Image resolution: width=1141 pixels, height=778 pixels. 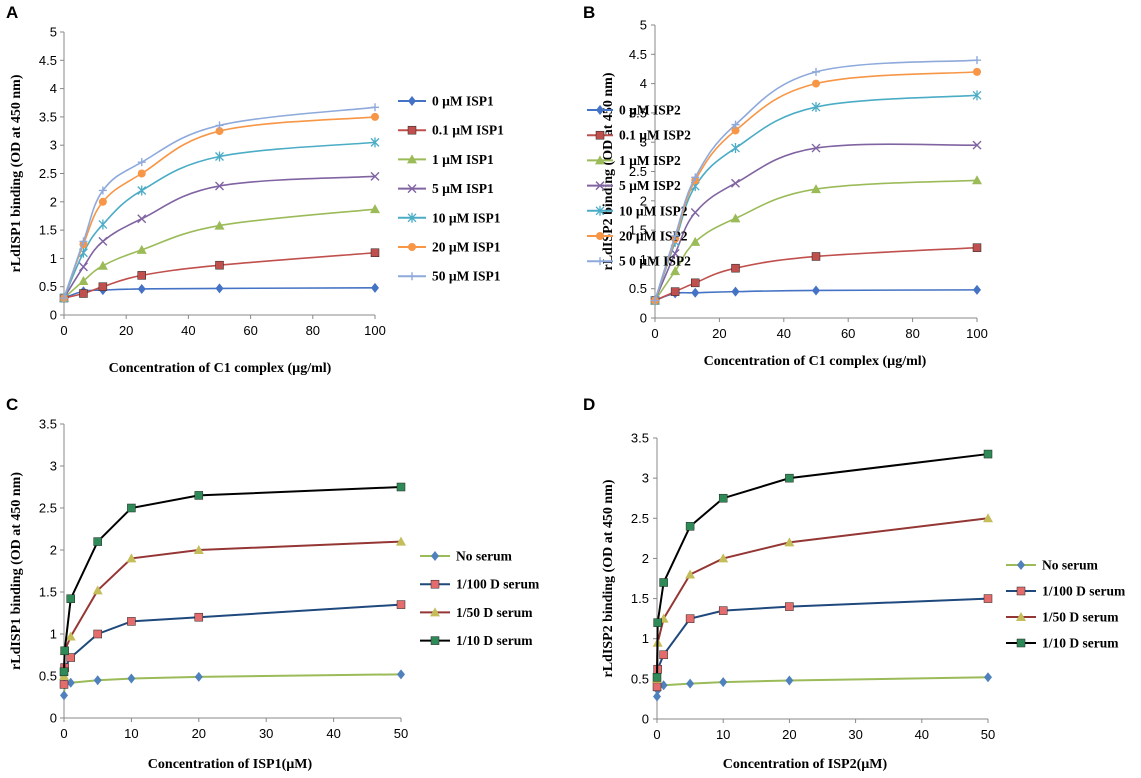 What do you see at coordinates (655, 135) in the screenshot?
I see `legend-label: 0.1 µM ISP2` at bounding box center [655, 135].